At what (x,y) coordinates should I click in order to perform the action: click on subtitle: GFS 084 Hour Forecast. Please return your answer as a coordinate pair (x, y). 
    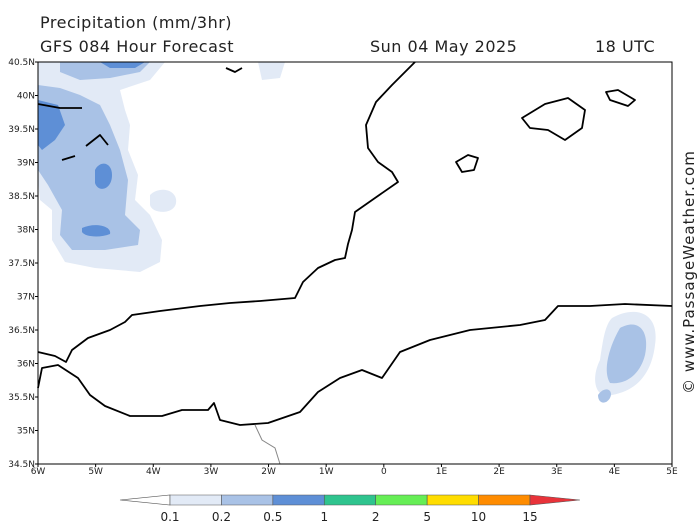
    Looking at the image, I should click on (137, 46).